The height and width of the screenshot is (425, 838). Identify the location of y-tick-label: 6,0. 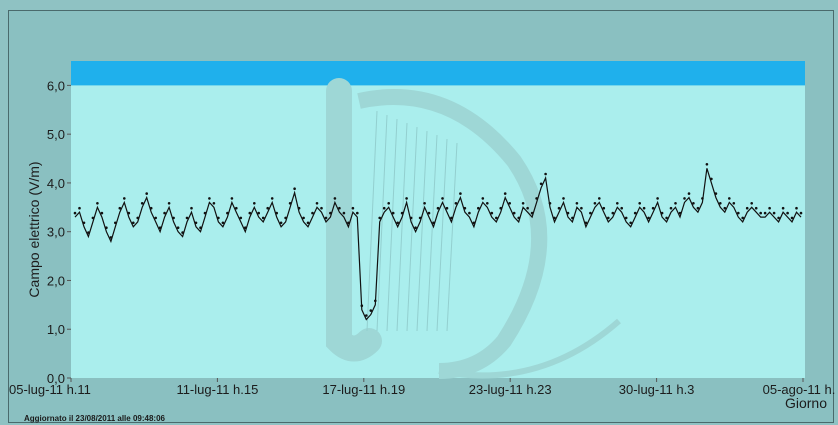
(56, 85).